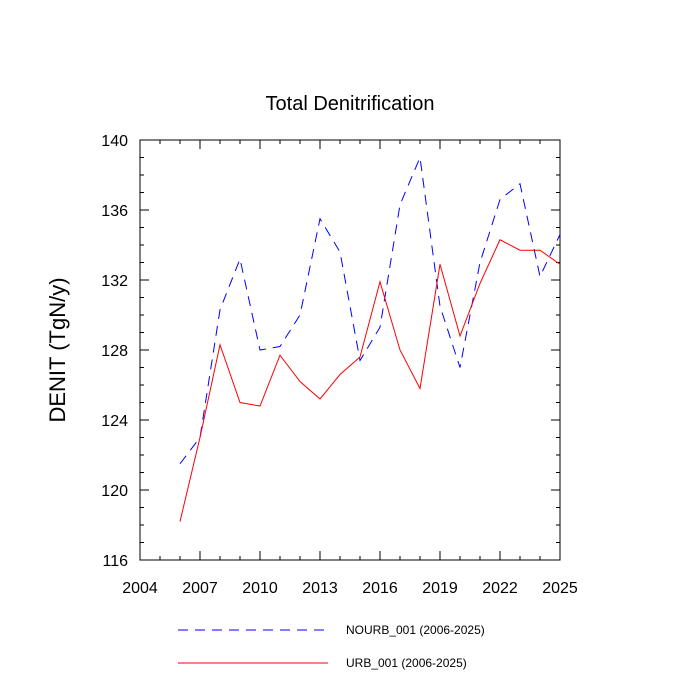 The width and height of the screenshot is (700, 700). I want to click on x-tick-label: 2025, so click(560, 588).